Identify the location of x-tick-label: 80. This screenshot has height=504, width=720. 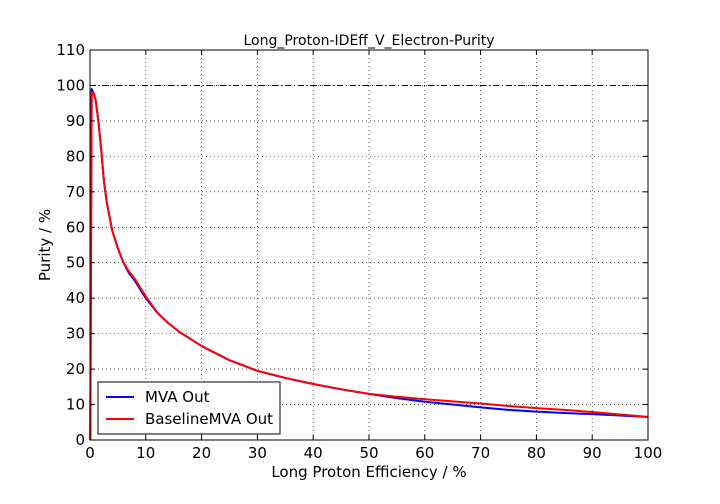
(536, 453).